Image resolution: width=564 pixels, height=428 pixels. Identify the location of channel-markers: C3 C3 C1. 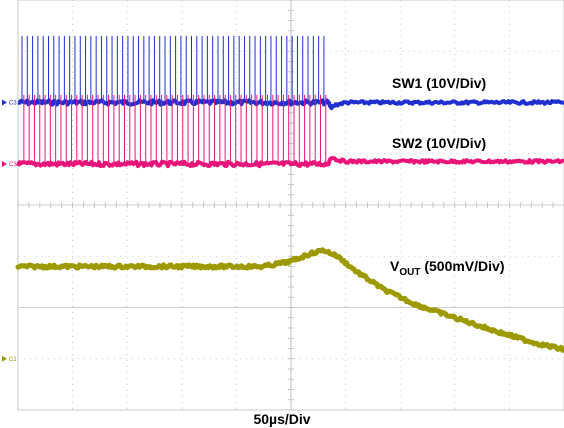
(9, 231).